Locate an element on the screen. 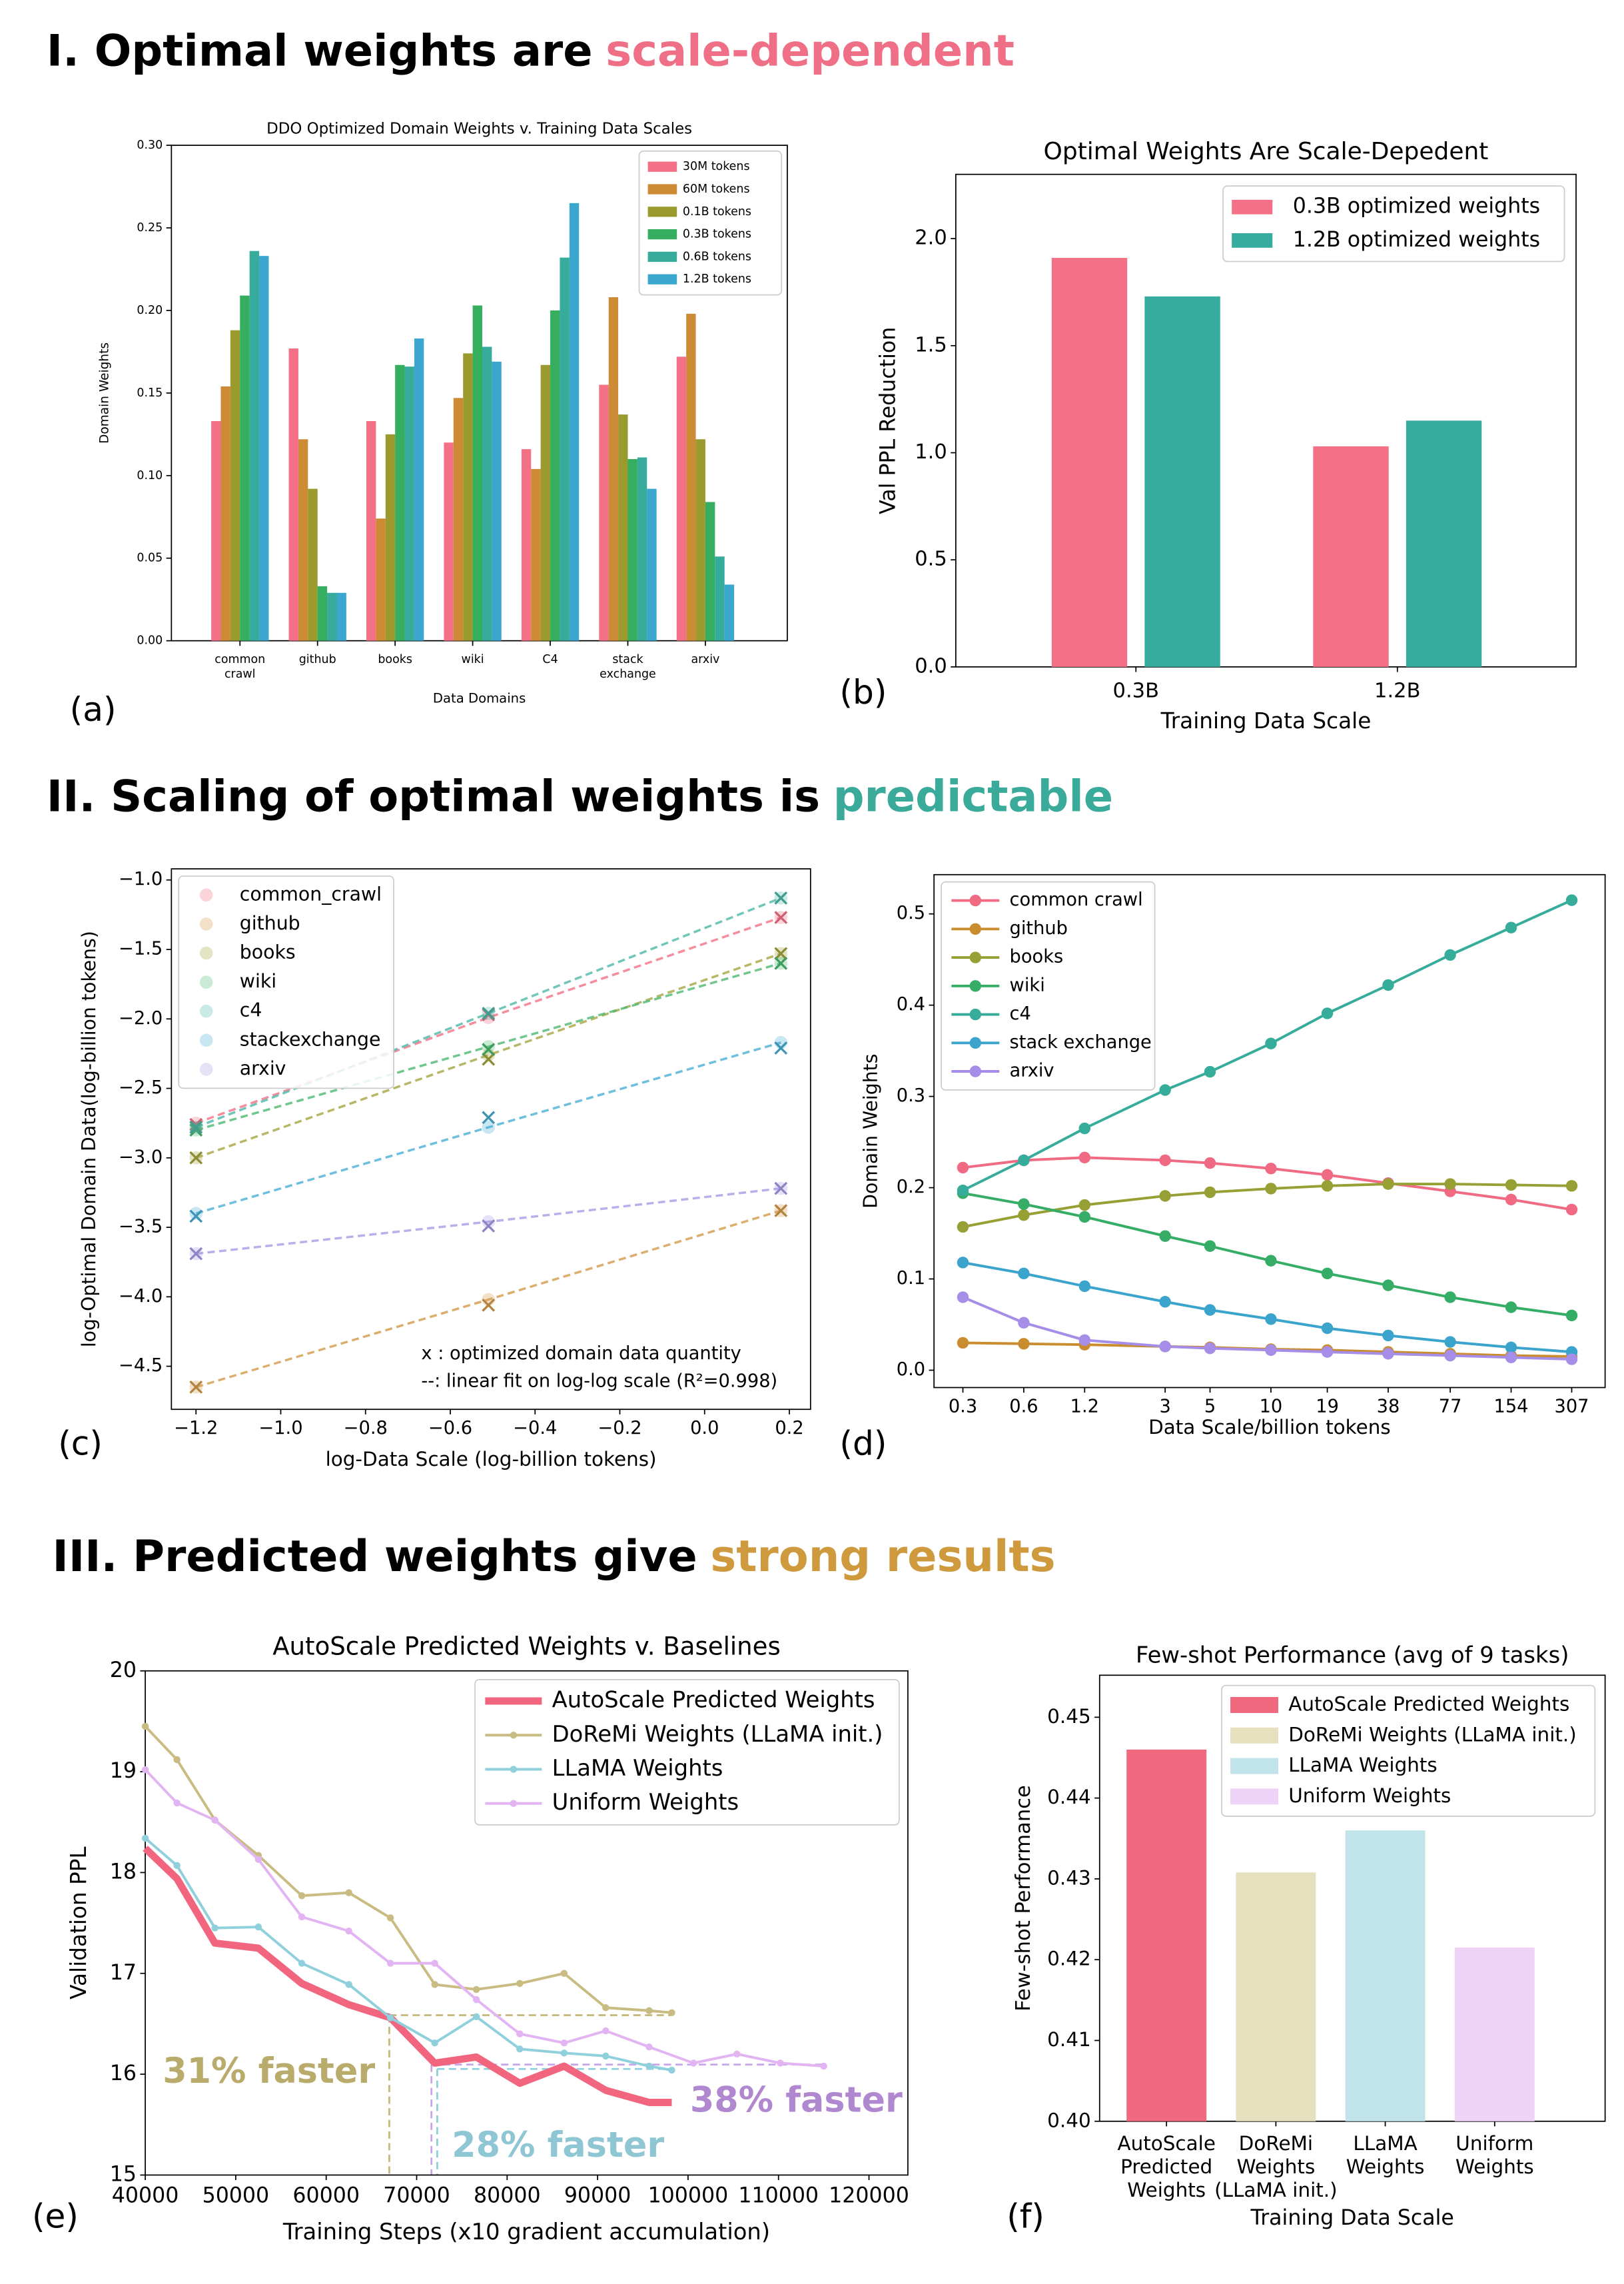 The image size is (1624, 2284). y-tick-label: −3.0 is located at coordinates (141, 1157).